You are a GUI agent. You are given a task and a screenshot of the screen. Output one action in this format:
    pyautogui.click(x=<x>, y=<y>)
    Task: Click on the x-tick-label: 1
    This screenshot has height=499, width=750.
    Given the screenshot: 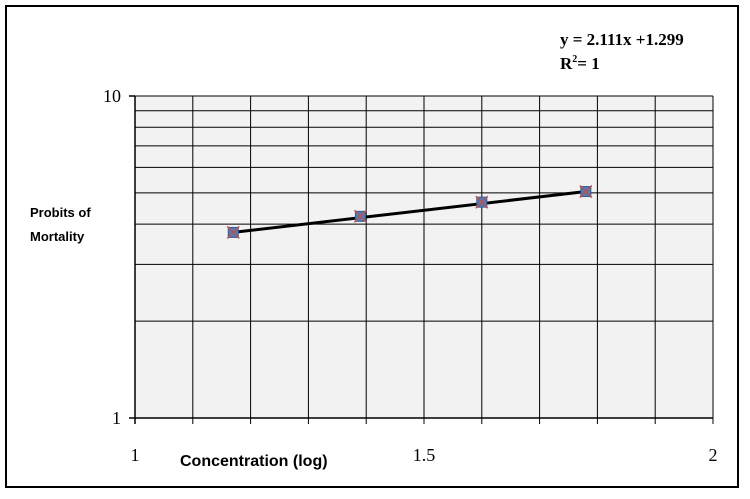 What is the action you would take?
    pyautogui.click(x=135, y=455)
    